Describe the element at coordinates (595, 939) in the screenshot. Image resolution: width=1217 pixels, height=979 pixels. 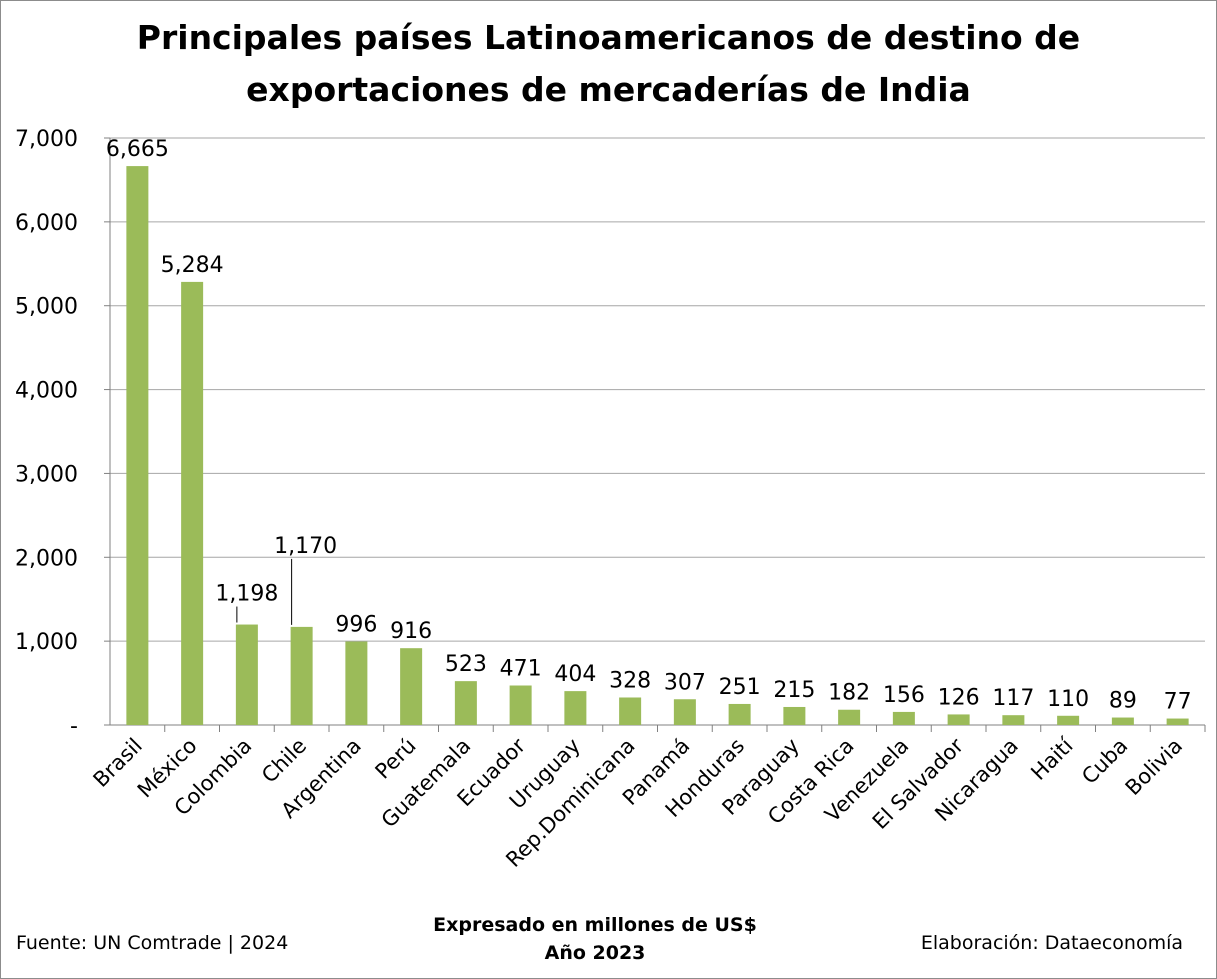
I see `chart-subtitle: Expresado en millones de US$ Año 2023` at that location.